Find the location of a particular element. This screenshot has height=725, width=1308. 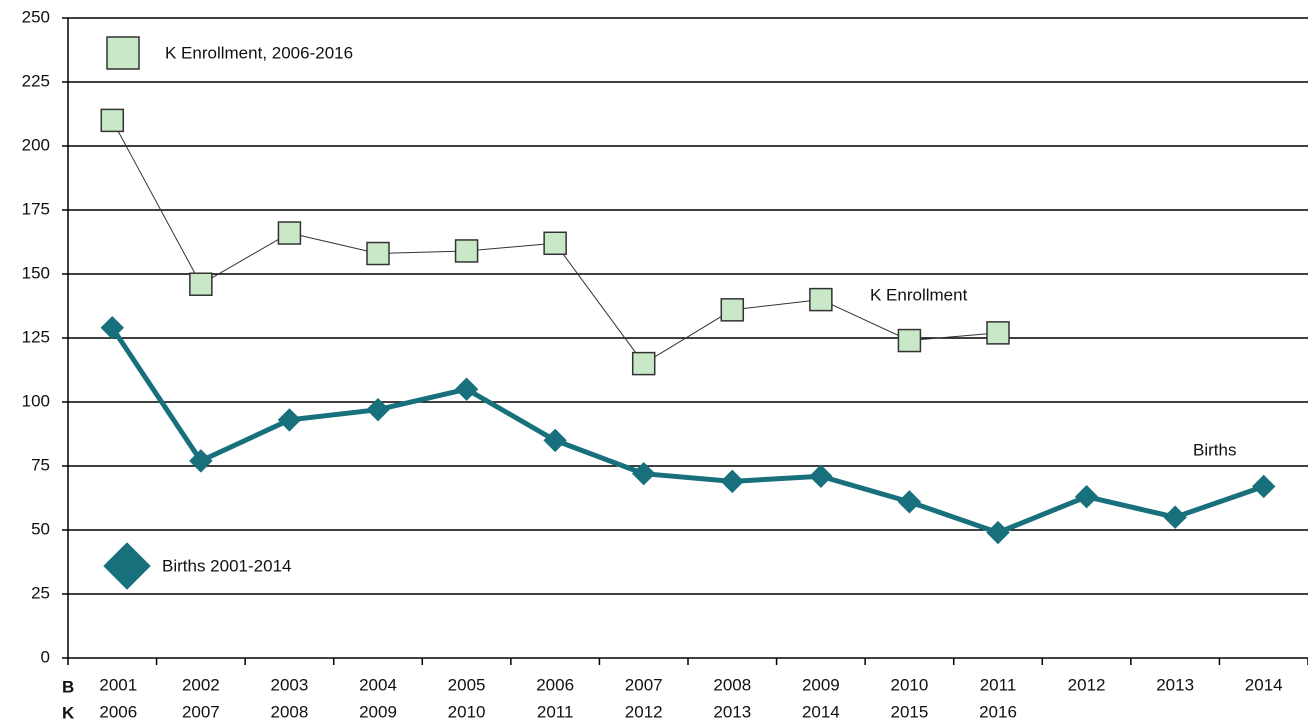

y-tick-label: 0 is located at coordinates (45, 656).